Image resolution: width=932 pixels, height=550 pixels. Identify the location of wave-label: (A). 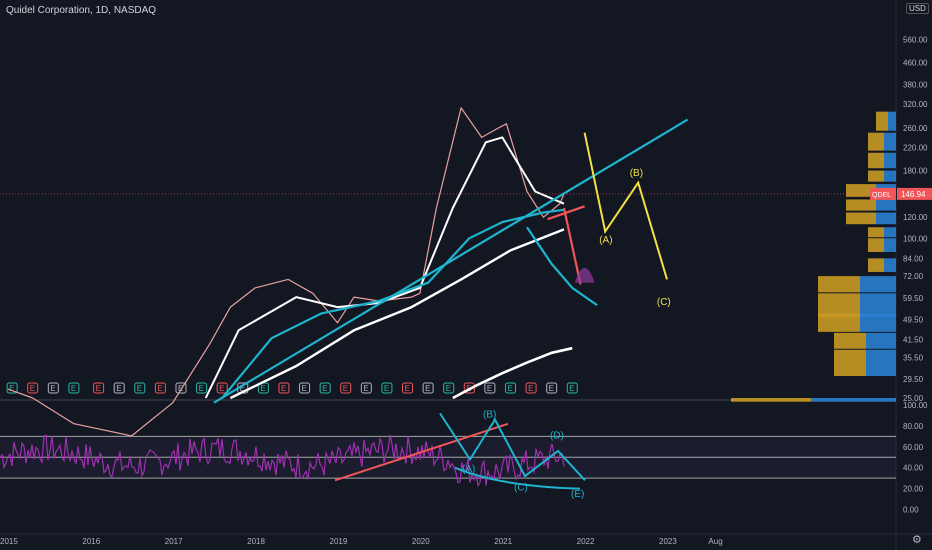
(605, 240).